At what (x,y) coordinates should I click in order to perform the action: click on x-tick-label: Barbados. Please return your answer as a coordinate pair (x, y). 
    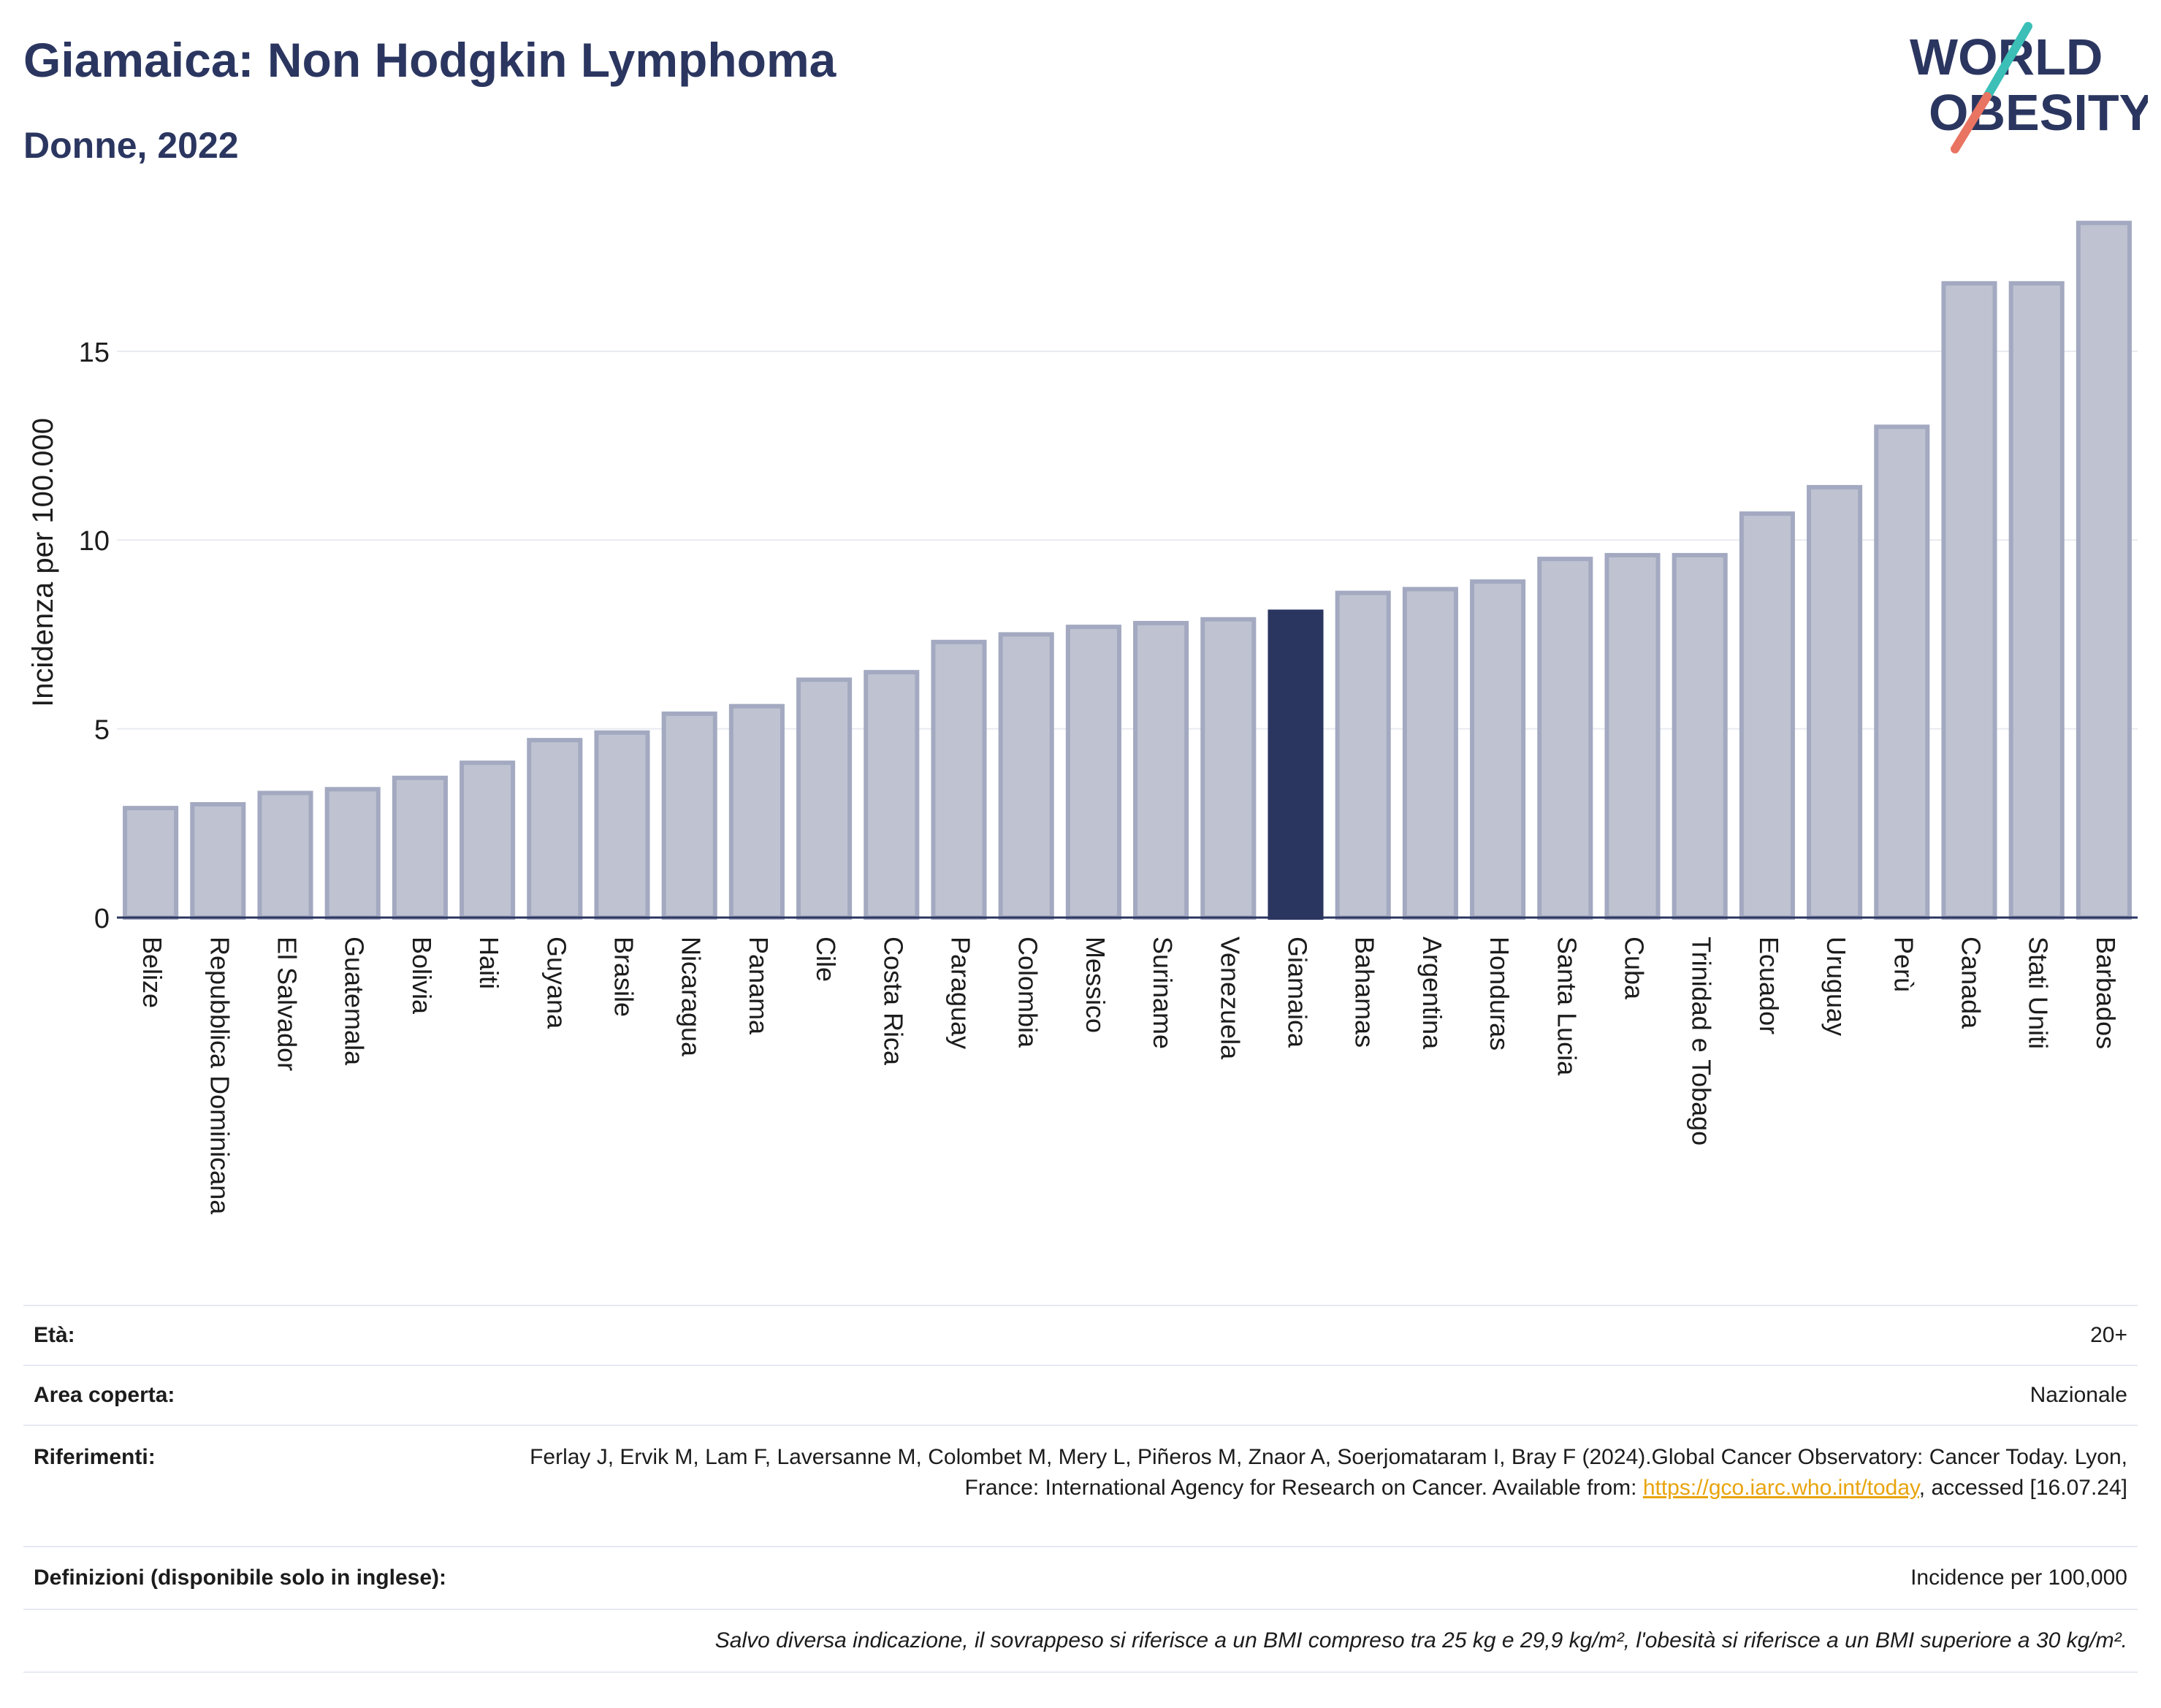
    Looking at the image, I should click on (2106, 993).